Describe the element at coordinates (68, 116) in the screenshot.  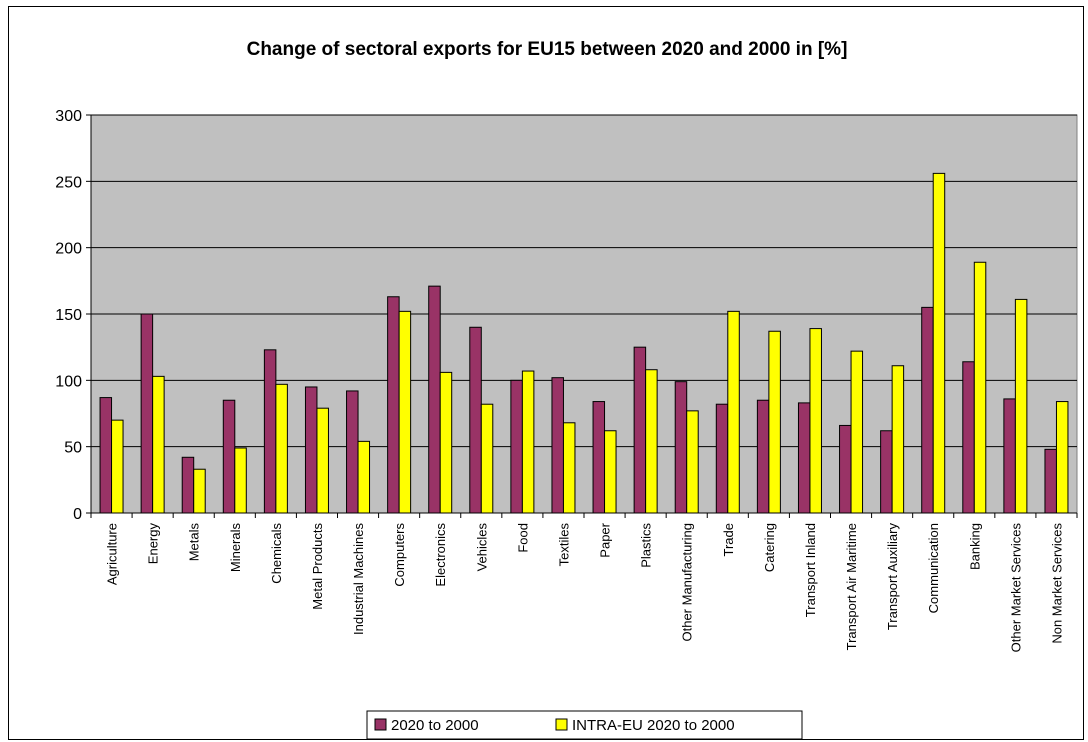
I see `y-tick-label: 300` at that location.